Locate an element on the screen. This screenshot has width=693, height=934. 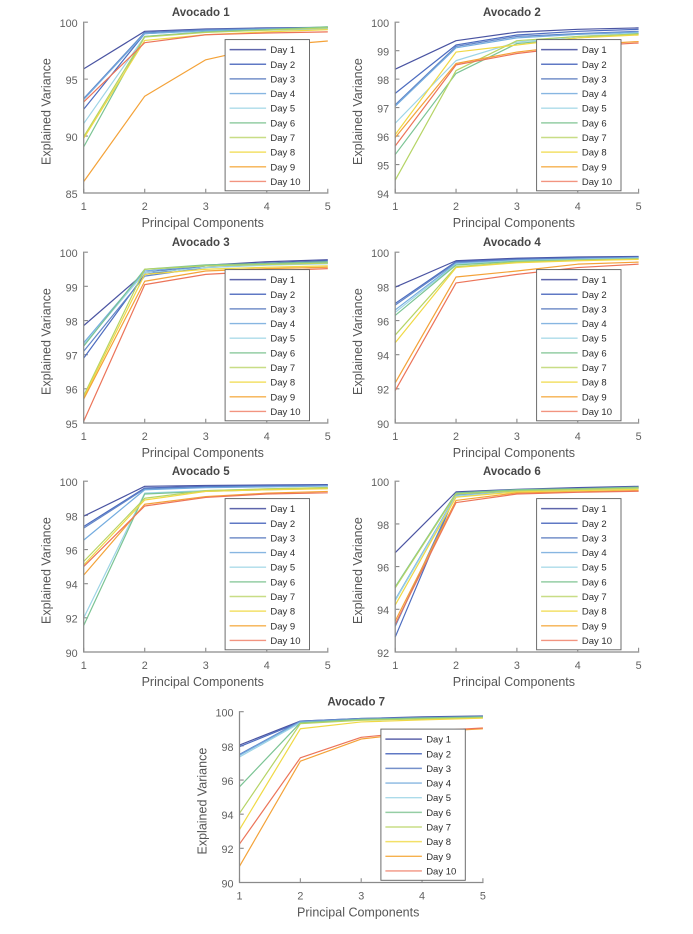
svg-text: Avocado 2 is located at coordinates (512, 13).